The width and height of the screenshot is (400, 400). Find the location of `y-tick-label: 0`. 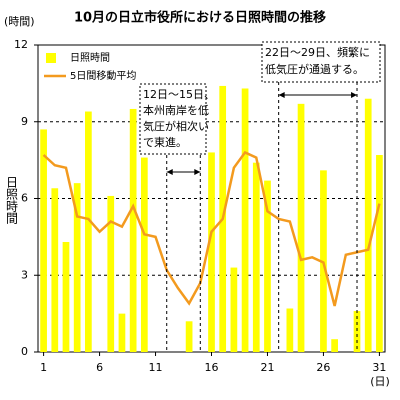

y-tick-label: 0 is located at coordinates (24, 351).